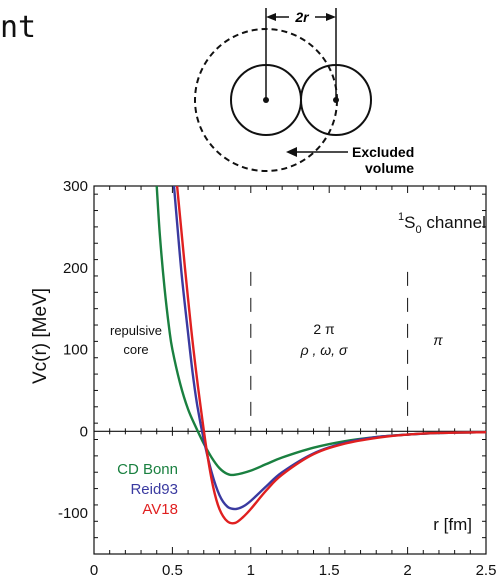 The image size is (497, 587). I want to click on title-rest: channel, so click(454, 222).